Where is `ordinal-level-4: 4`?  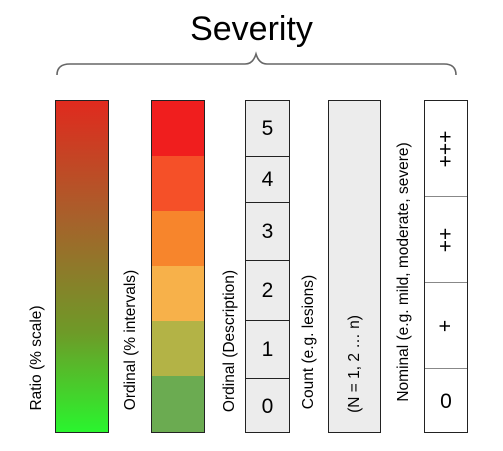
ordinal-level-4: 4 is located at coordinates (267, 179).